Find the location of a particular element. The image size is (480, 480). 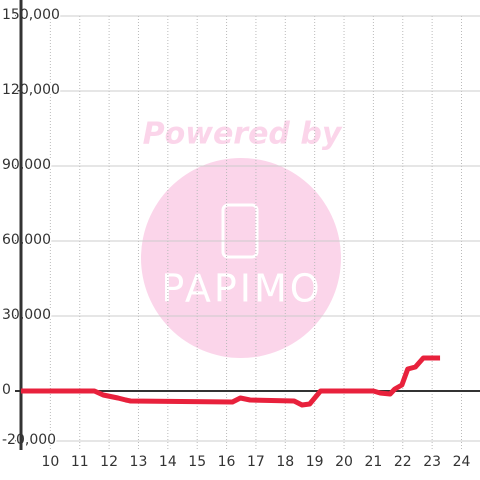

y-tick-label: 60,000 is located at coordinates (26, 240).